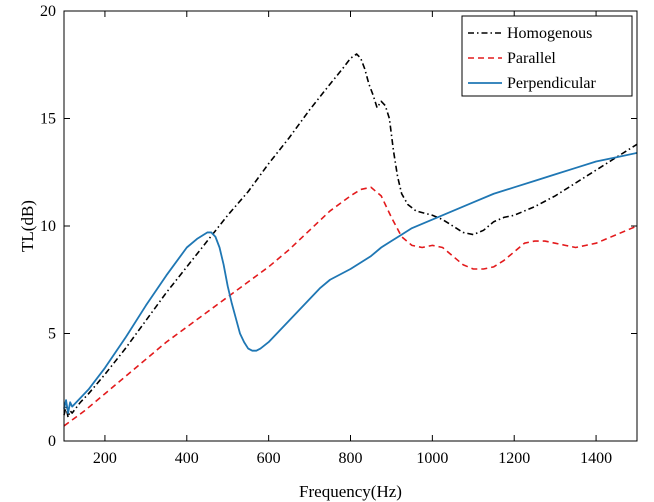 The width and height of the screenshot is (654, 502). What do you see at coordinates (350, 491) in the screenshot?
I see `x-axis-label: Frequency(Hz)` at bounding box center [350, 491].